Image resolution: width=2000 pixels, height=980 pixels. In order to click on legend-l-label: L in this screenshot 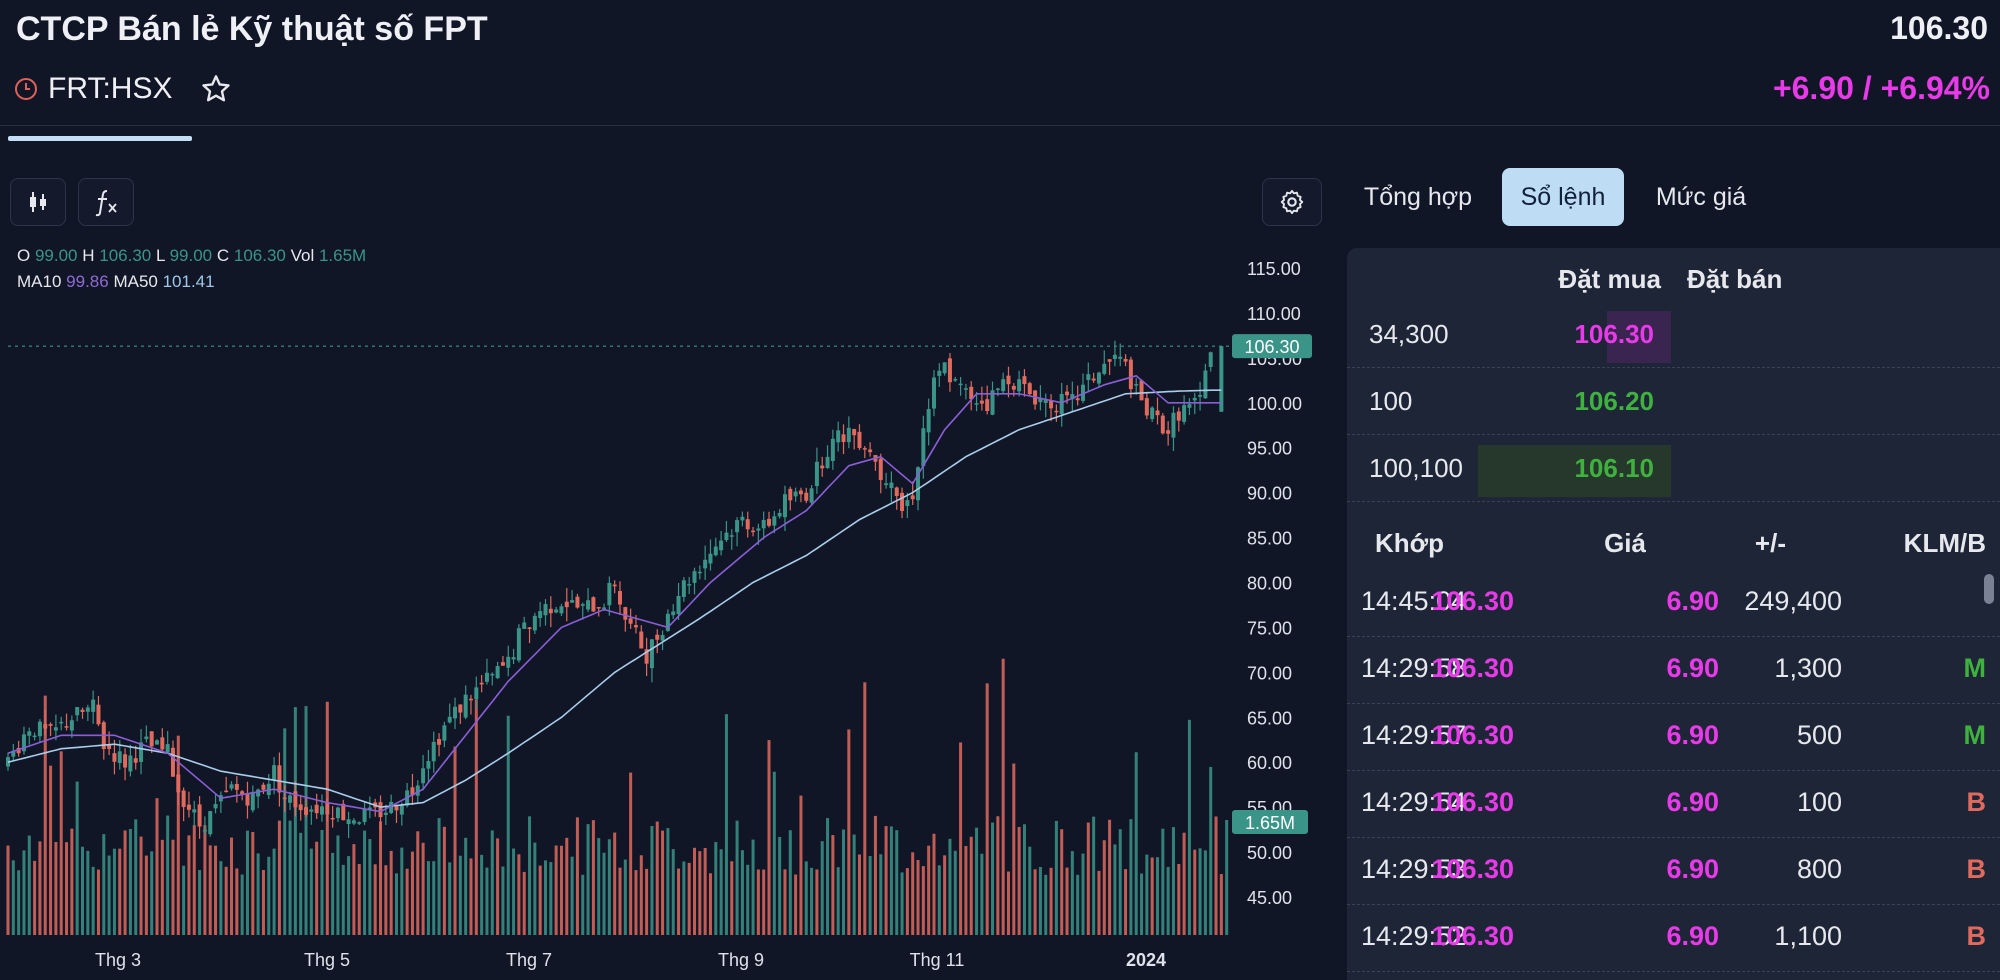, I will do `click(160, 255)`.